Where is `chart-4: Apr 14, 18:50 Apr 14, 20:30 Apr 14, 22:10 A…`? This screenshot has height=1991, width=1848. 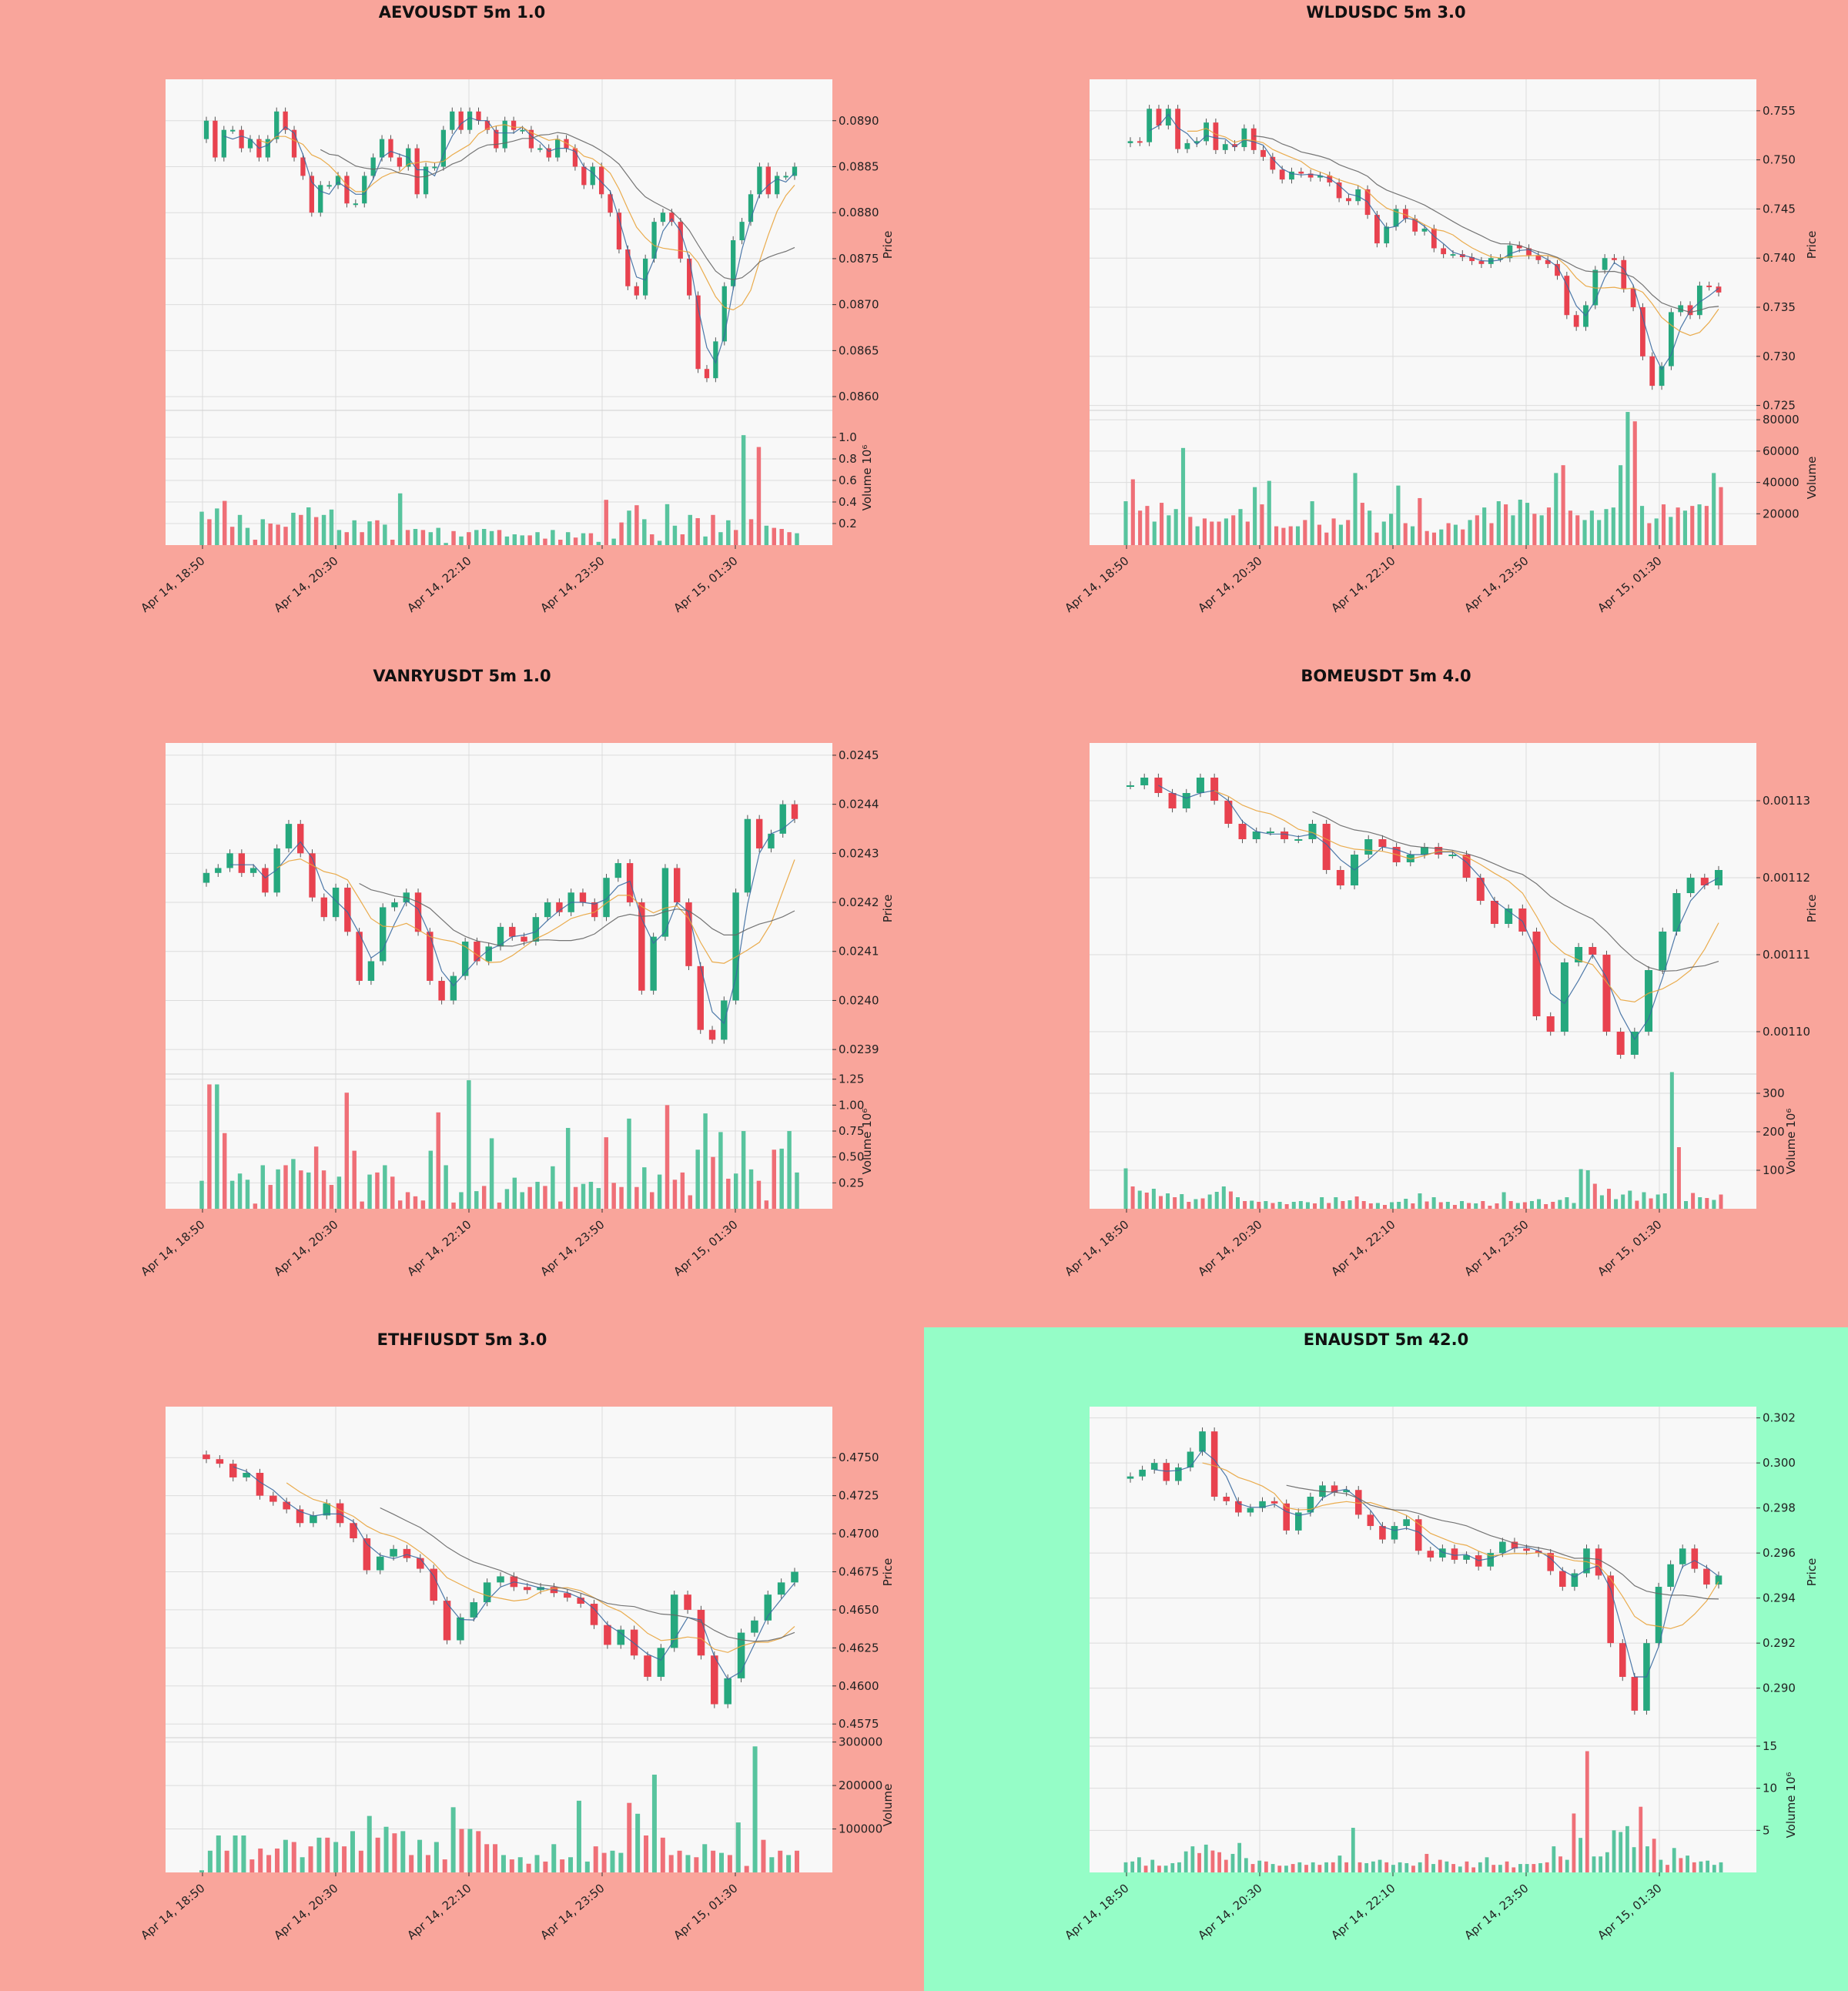 chart-4: Apr 14, 18:50 Apr 14, 20:30 Apr 14, 22:10 A… is located at coordinates (1440, 1011).